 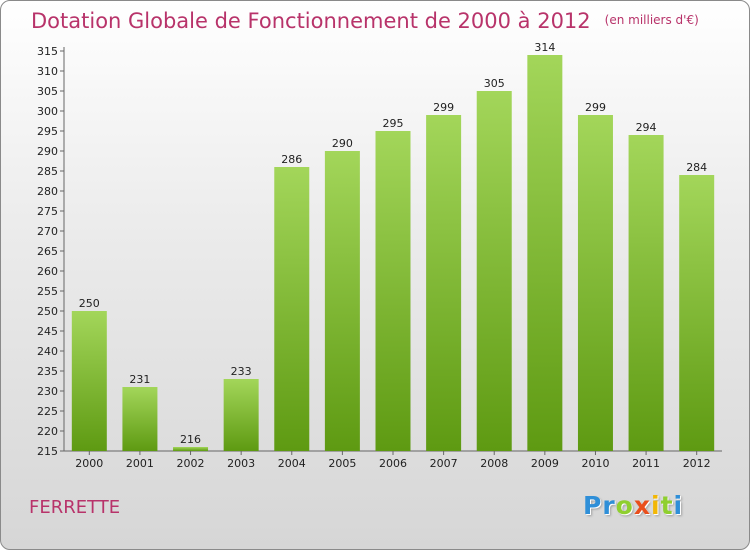 What do you see at coordinates (241, 371) in the screenshot?
I see `data-label-2003: 233` at bounding box center [241, 371].